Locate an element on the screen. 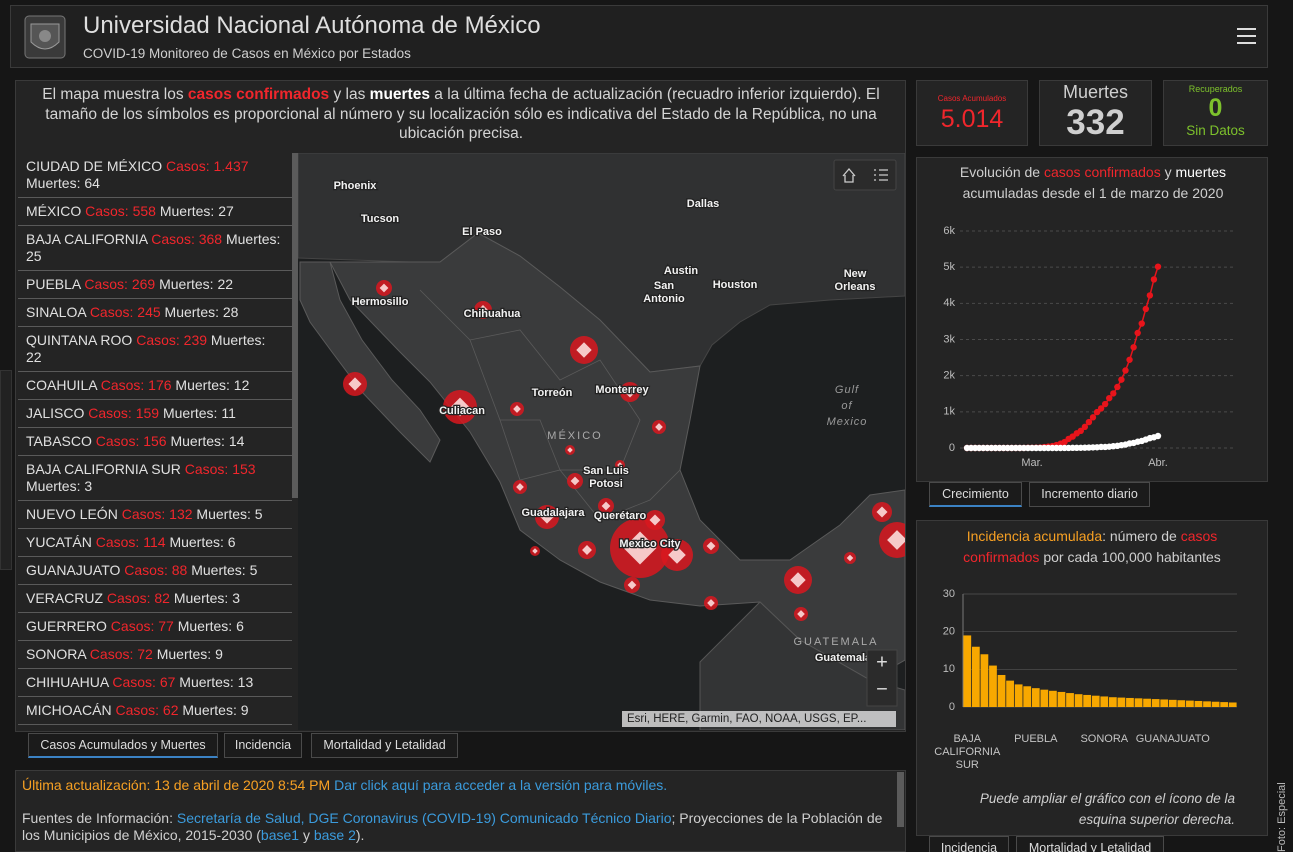 Image resolution: width=1293 pixels, height=852 pixels. map-label: Austin is located at coordinates (681, 271).